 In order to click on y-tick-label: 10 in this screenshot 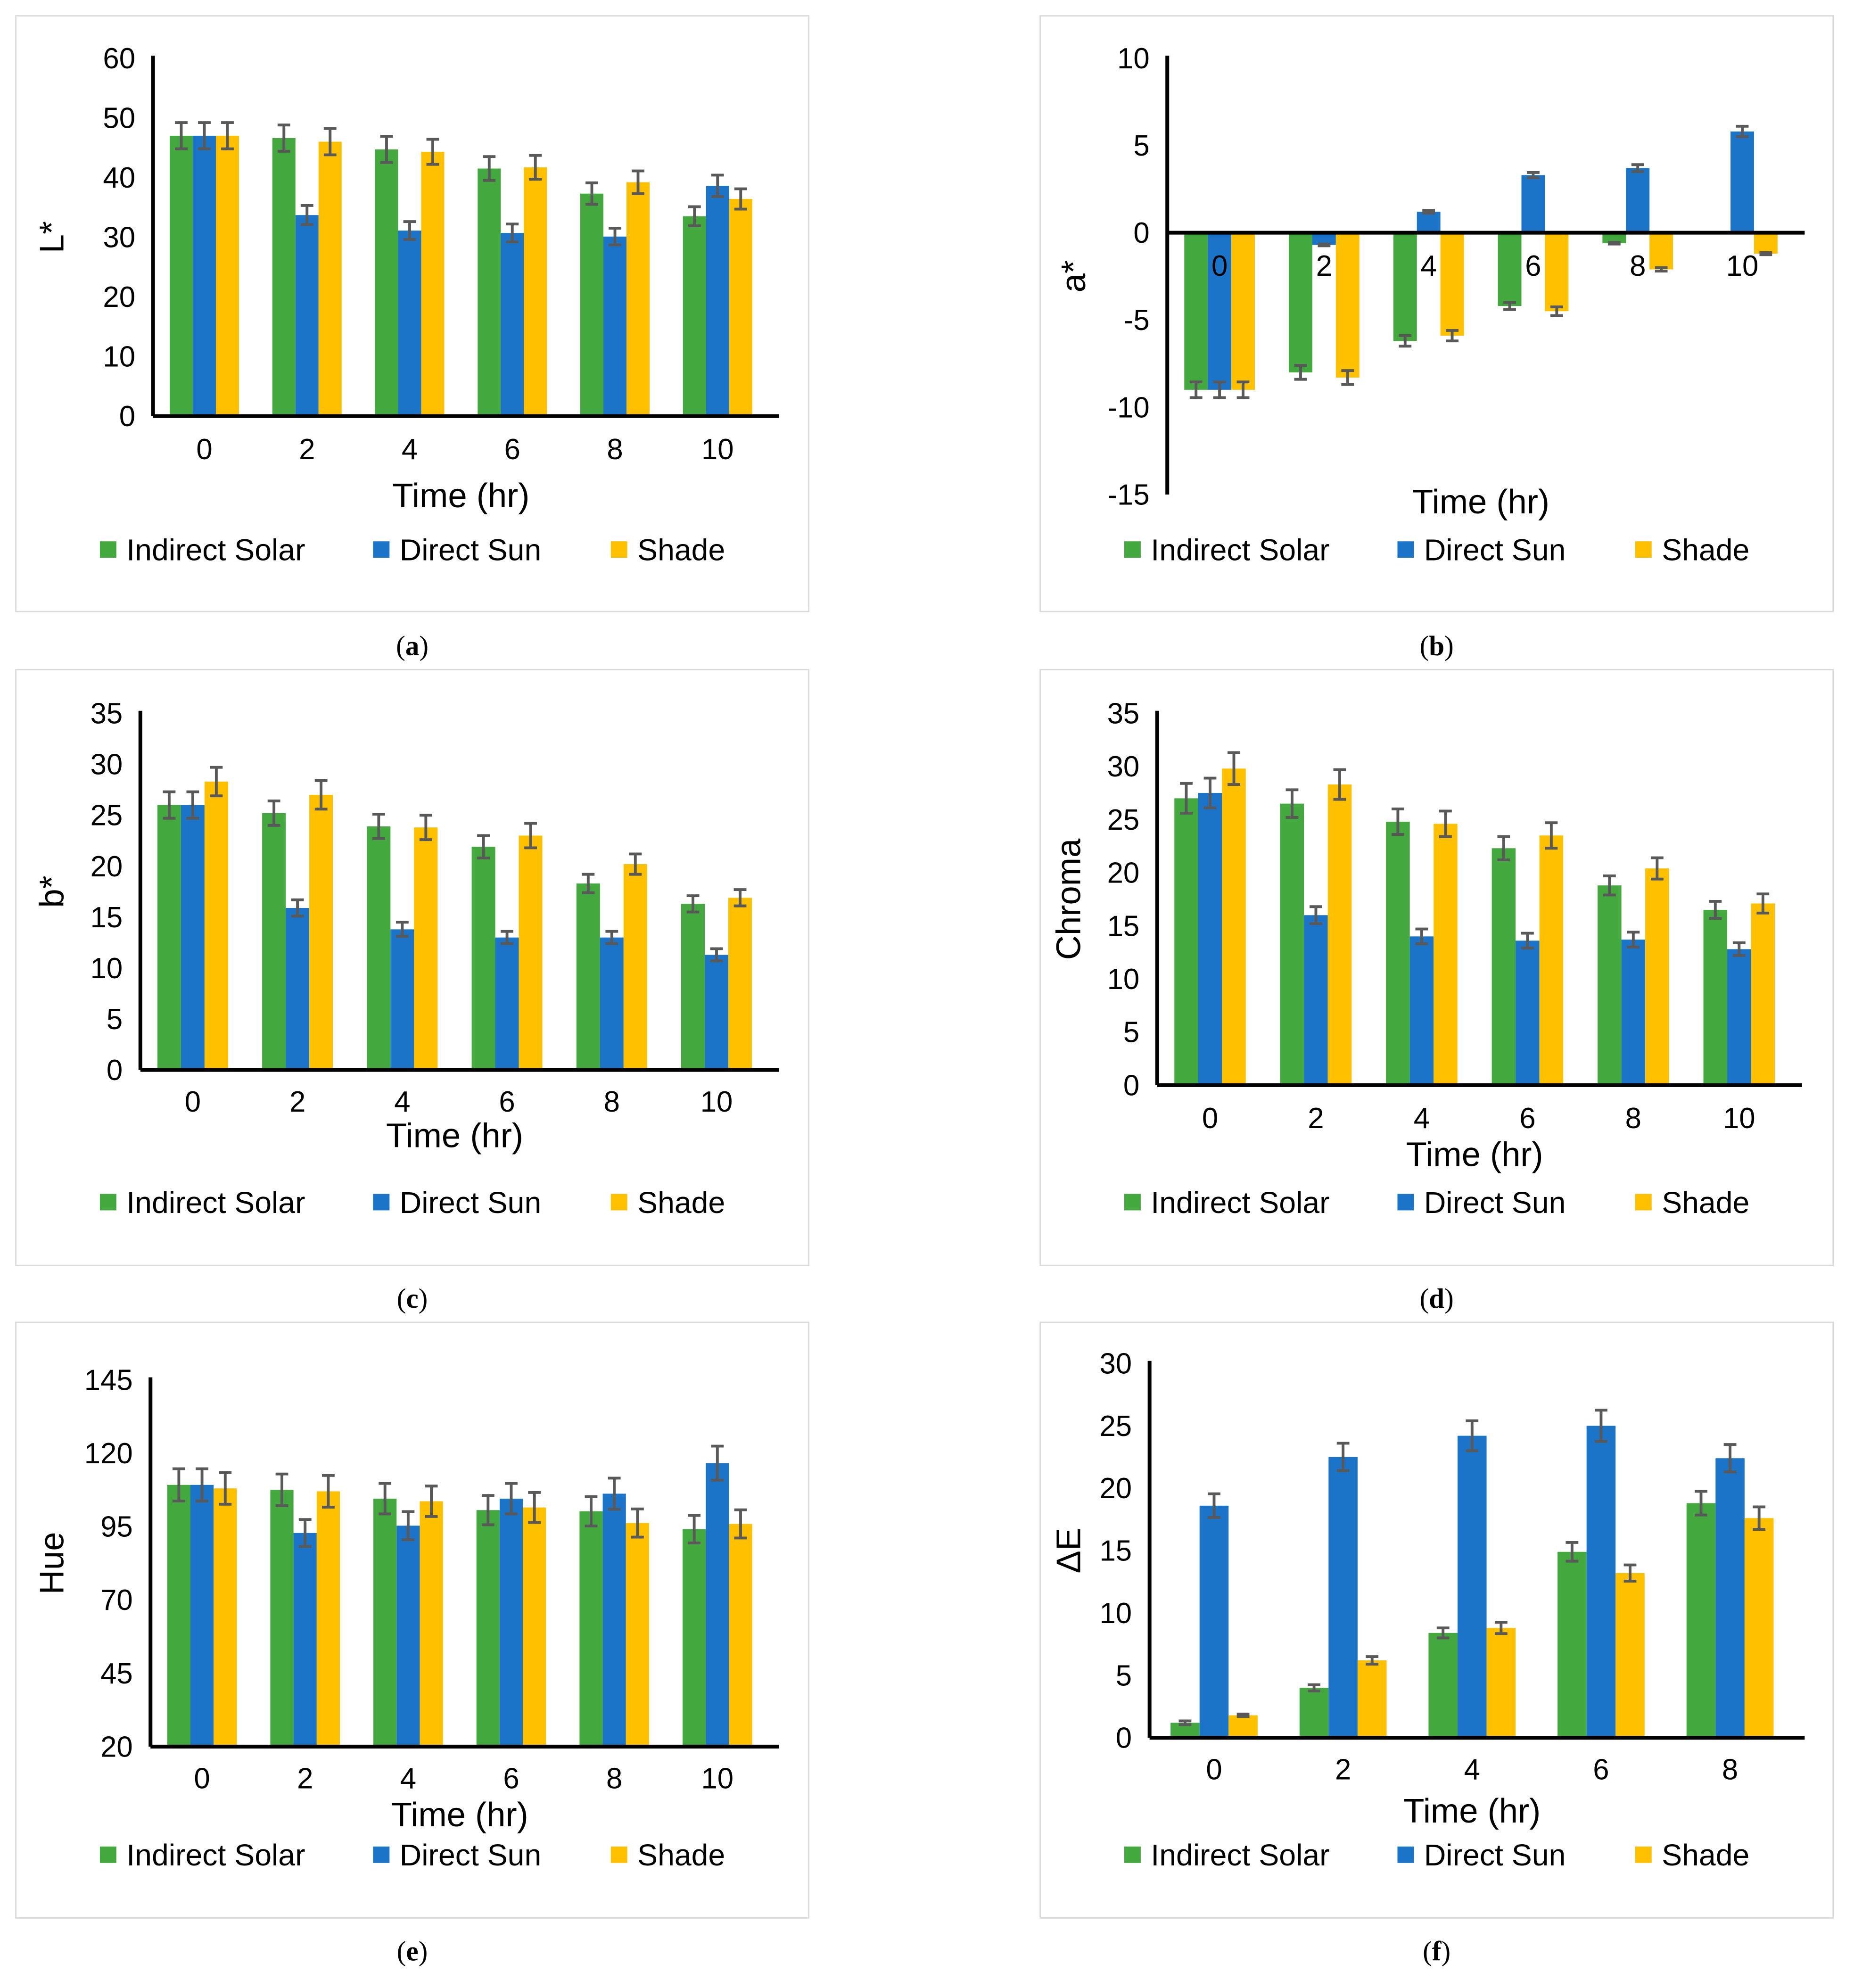, I will do `click(1116, 1614)`.